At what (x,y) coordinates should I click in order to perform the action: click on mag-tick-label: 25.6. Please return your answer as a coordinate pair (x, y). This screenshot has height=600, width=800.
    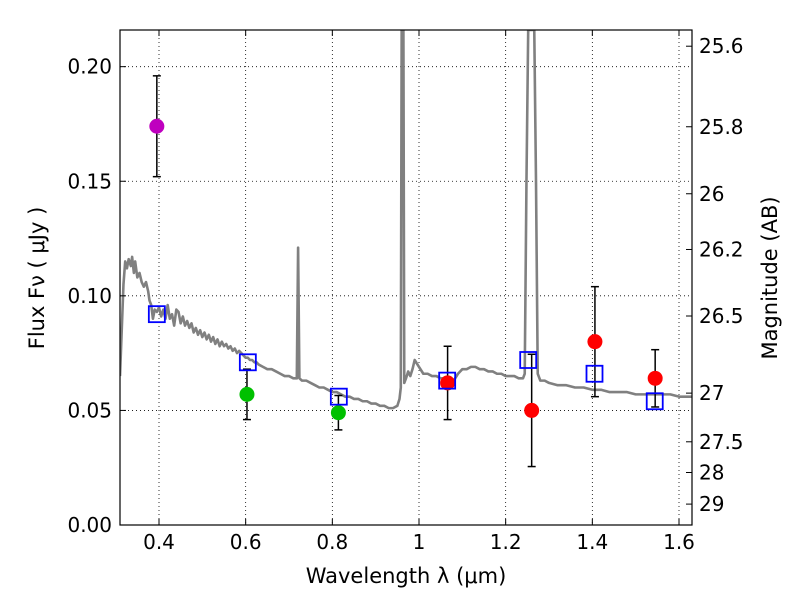
    Looking at the image, I should click on (721, 46).